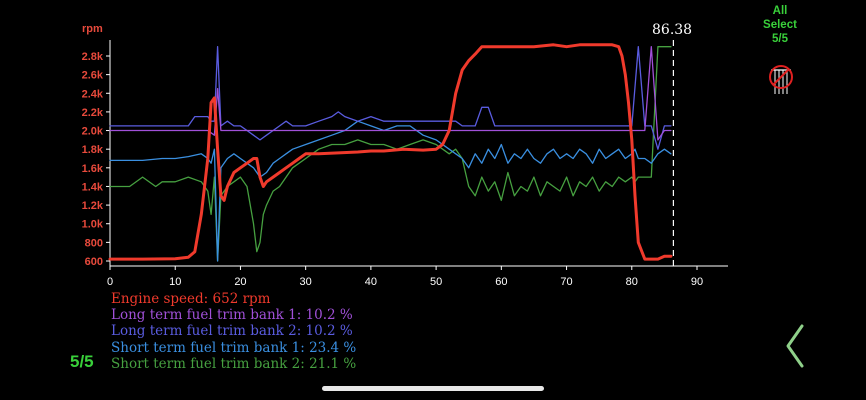  I want to click on x-tick-label: 90, so click(697, 282).